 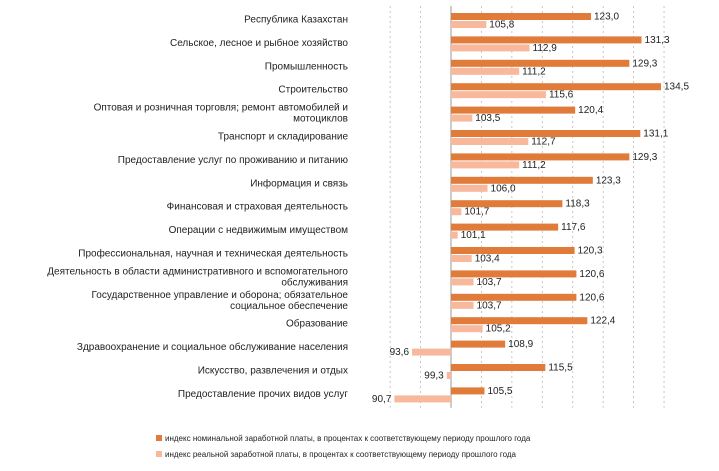 What do you see at coordinates (606, 17) in the screenshot?
I see `data-label-nominal: 123,0` at bounding box center [606, 17].